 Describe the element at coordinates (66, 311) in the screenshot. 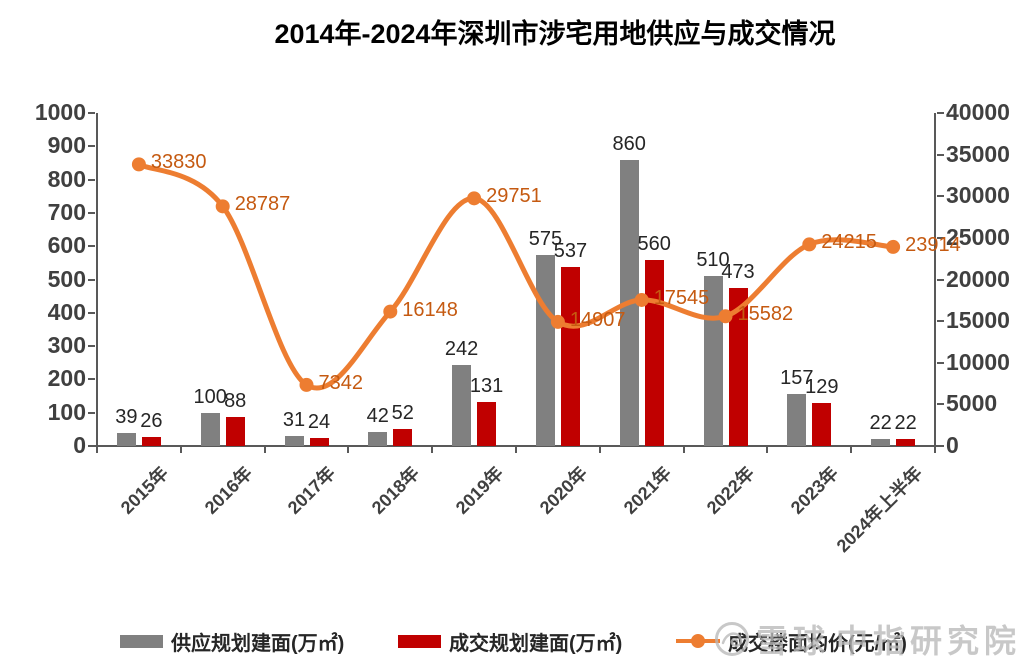

I see `left-axis-tick-label: 400` at that location.